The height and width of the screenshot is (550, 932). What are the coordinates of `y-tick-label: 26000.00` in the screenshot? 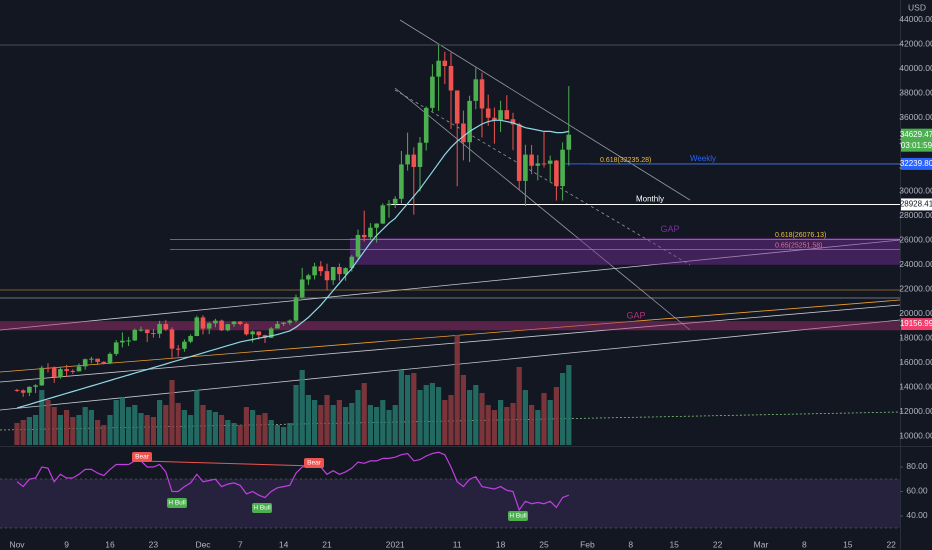 It's located at (915, 240).